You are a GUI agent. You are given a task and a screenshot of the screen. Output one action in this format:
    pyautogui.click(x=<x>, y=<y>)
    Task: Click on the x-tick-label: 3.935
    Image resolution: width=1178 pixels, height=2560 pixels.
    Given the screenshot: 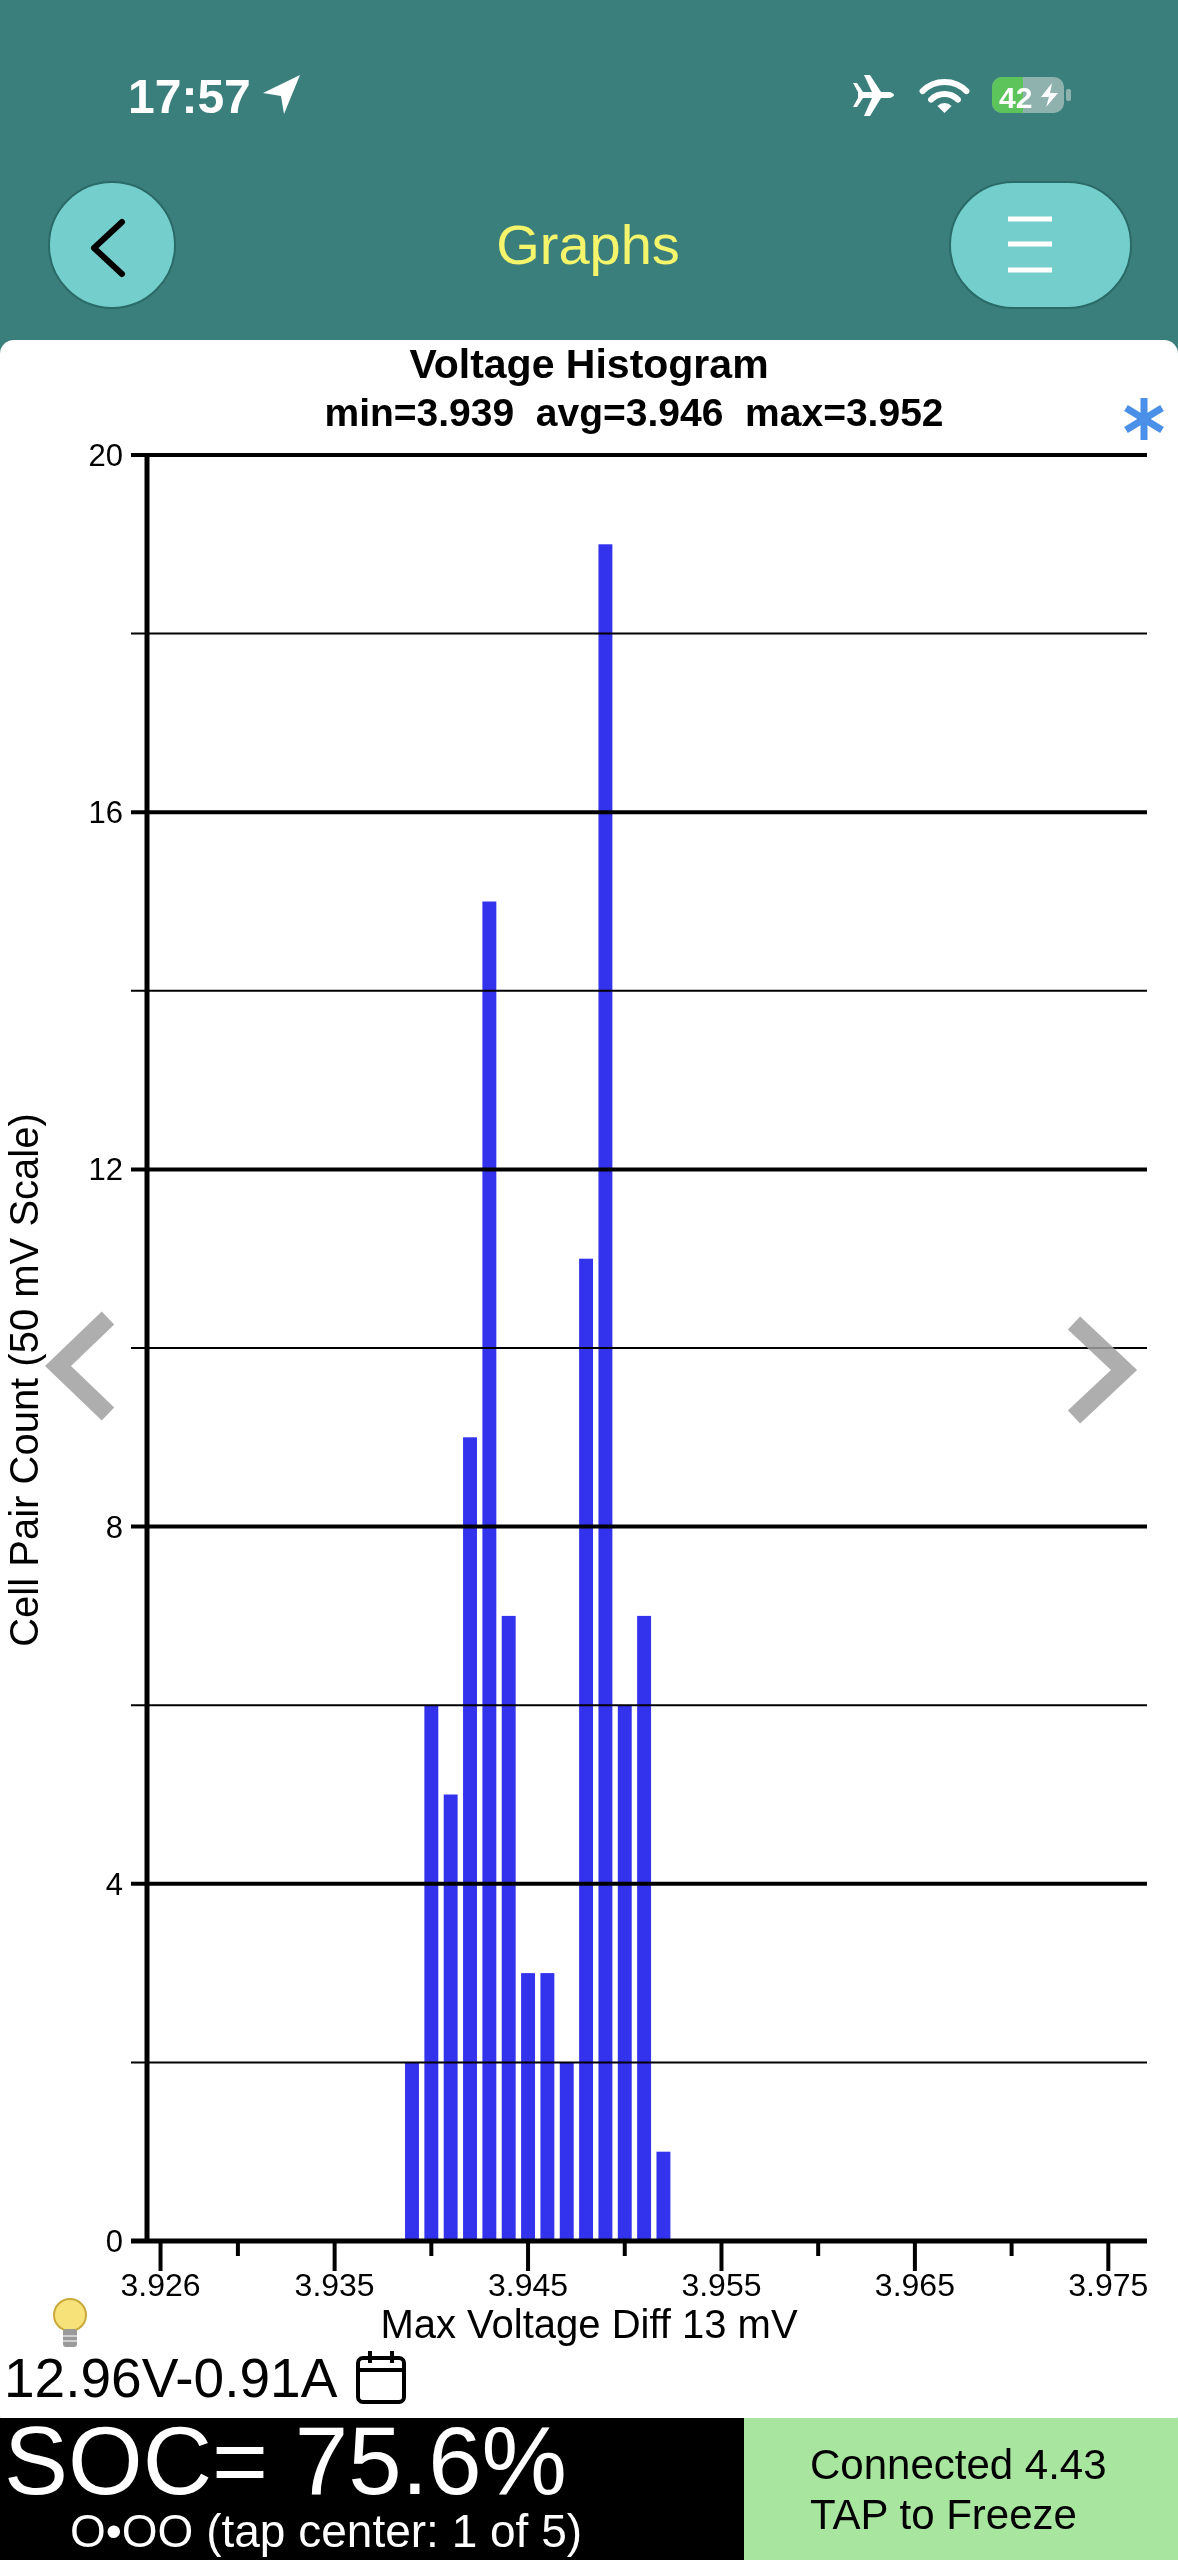 What is the action you would take?
    pyautogui.click(x=334, y=2285)
    